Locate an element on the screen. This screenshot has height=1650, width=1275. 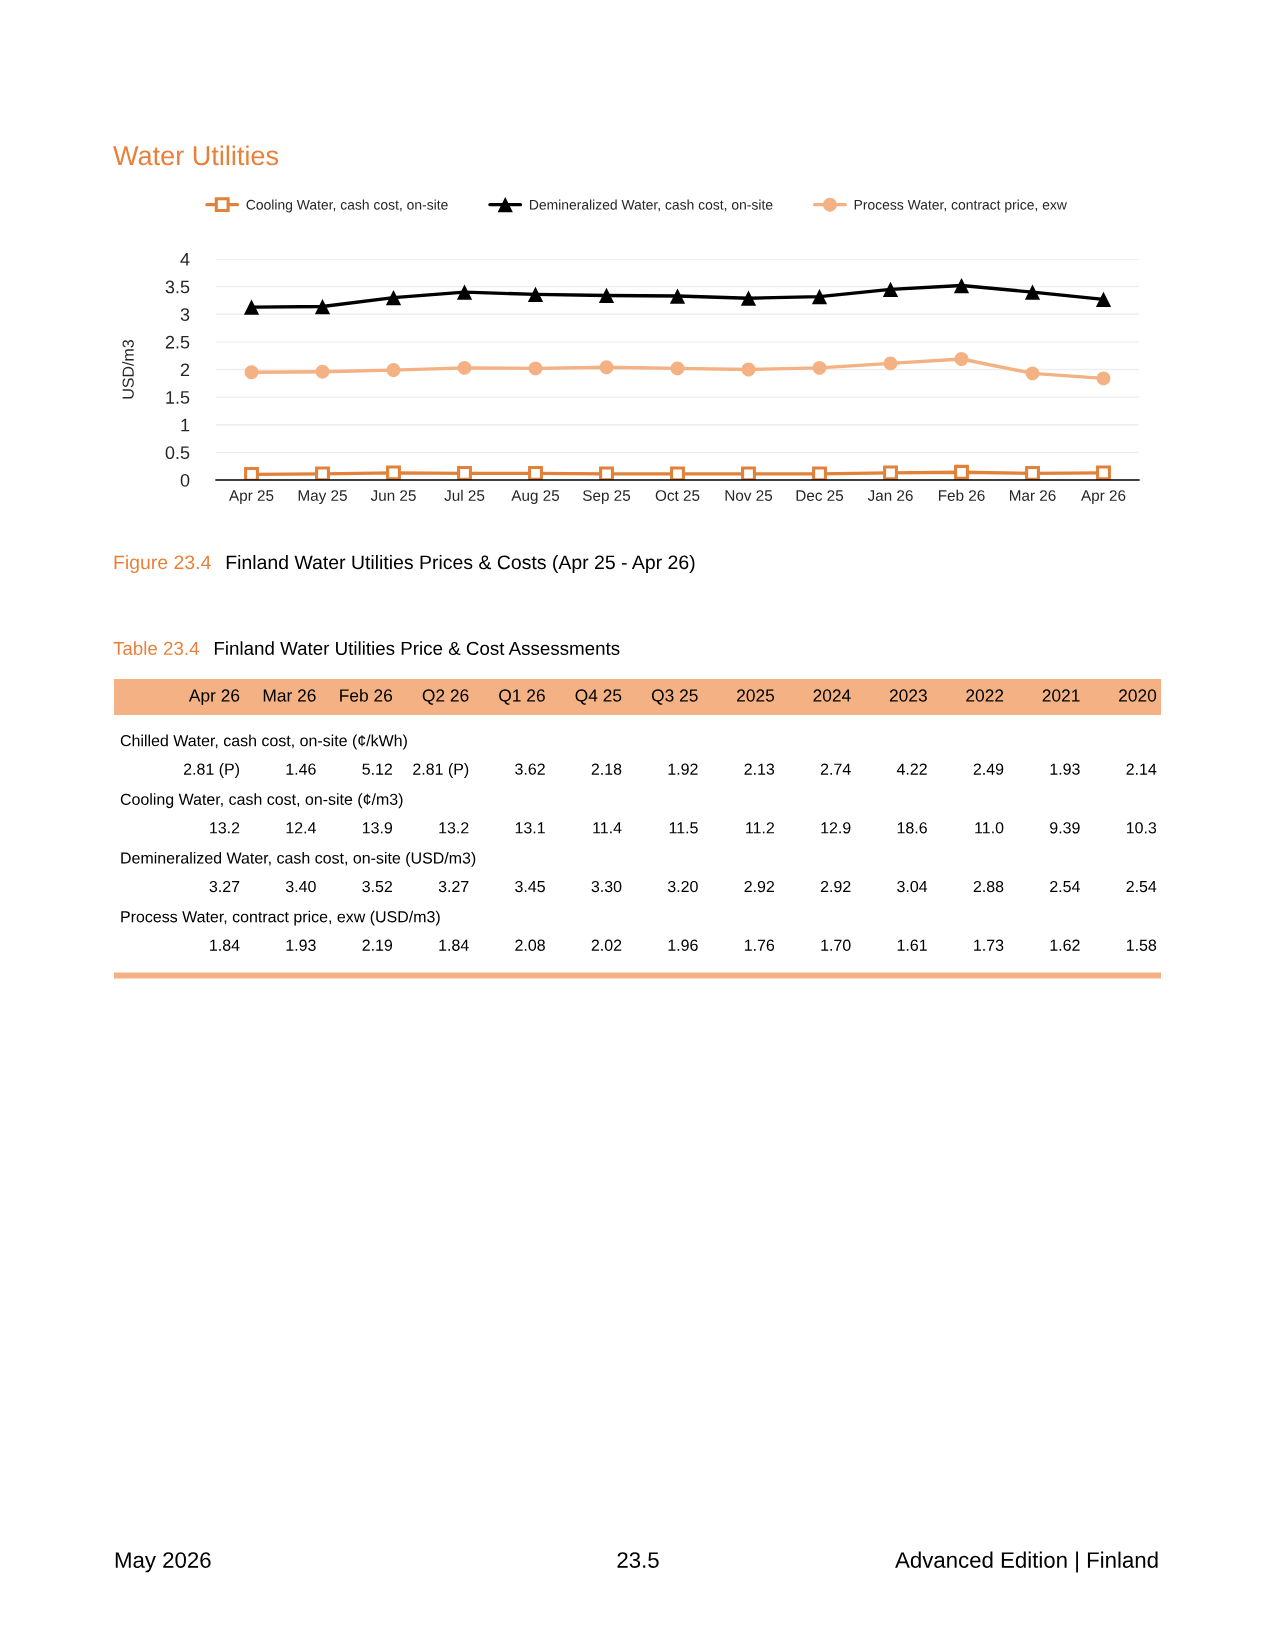
data-label: 11.2 is located at coordinates (760, 828).